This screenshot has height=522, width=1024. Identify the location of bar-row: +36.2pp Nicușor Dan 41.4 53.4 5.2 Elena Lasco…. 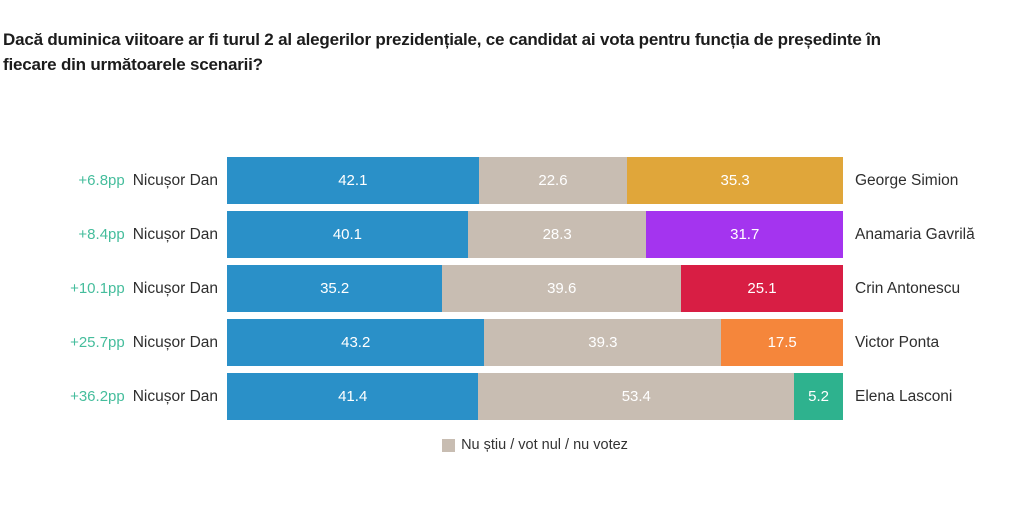
(512, 396).